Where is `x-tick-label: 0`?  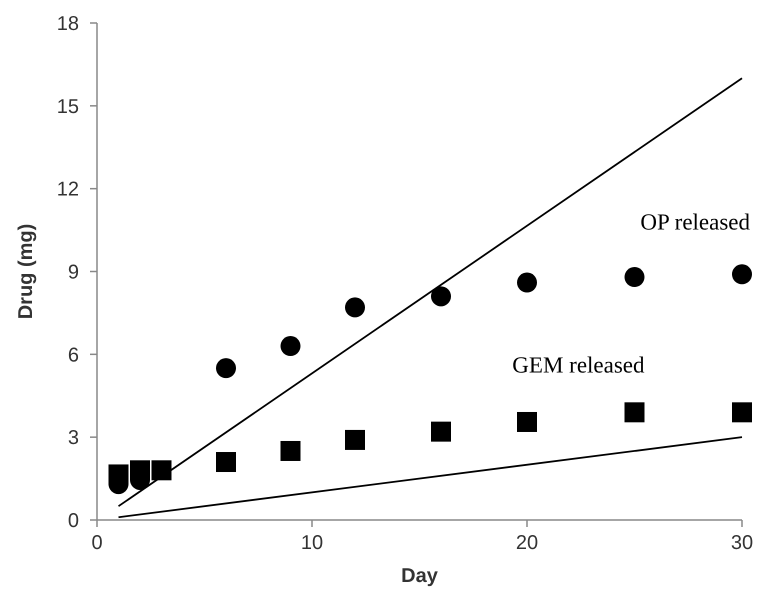
x-tick-label: 0 is located at coordinates (97, 543).